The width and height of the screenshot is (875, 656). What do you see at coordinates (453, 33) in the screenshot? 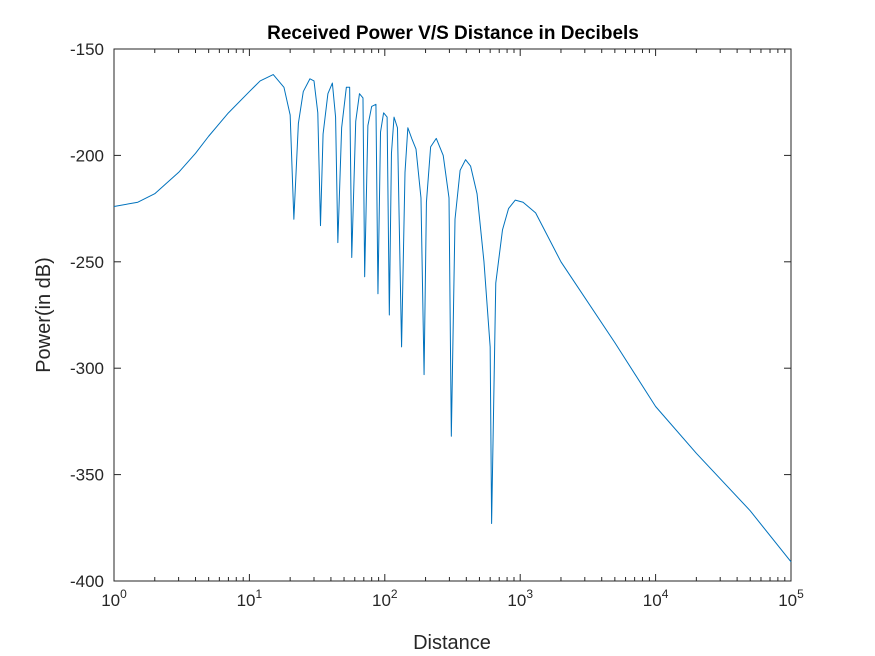
I see `chart-title: Received Power V/S Distance in Decibels` at bounding box center [453, 33].